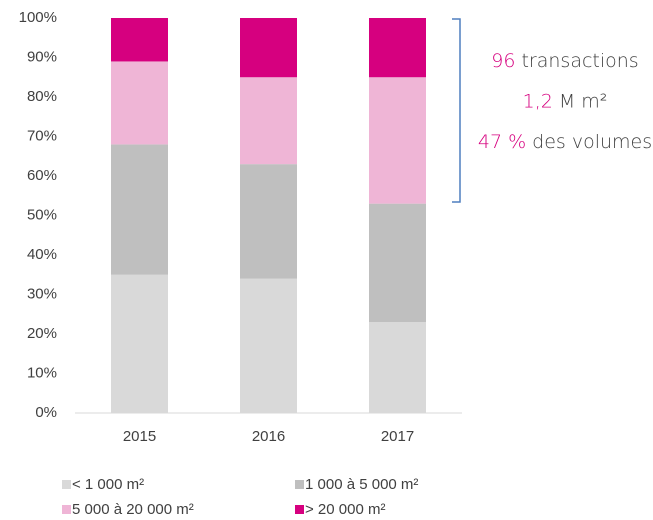 The width and height of the screenshot is (653, 520). I want to click on annotation: 47 % des volumes, so click(565, 142).